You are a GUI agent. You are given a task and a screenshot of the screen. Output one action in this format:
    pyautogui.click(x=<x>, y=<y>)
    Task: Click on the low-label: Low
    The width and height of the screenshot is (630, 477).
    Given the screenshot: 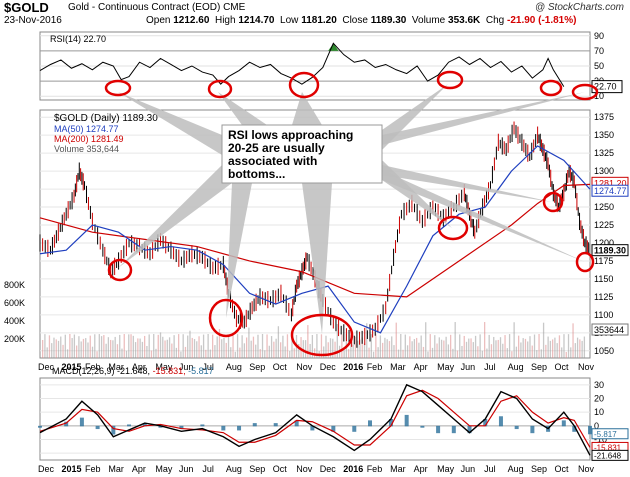 What is the action you would take?
    pyautogui.click(x=289, y=20)
    